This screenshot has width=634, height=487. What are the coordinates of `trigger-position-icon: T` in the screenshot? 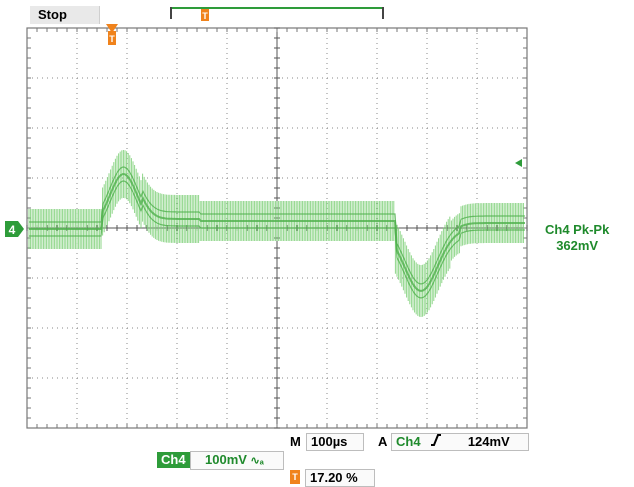 It's located at (295, 477).